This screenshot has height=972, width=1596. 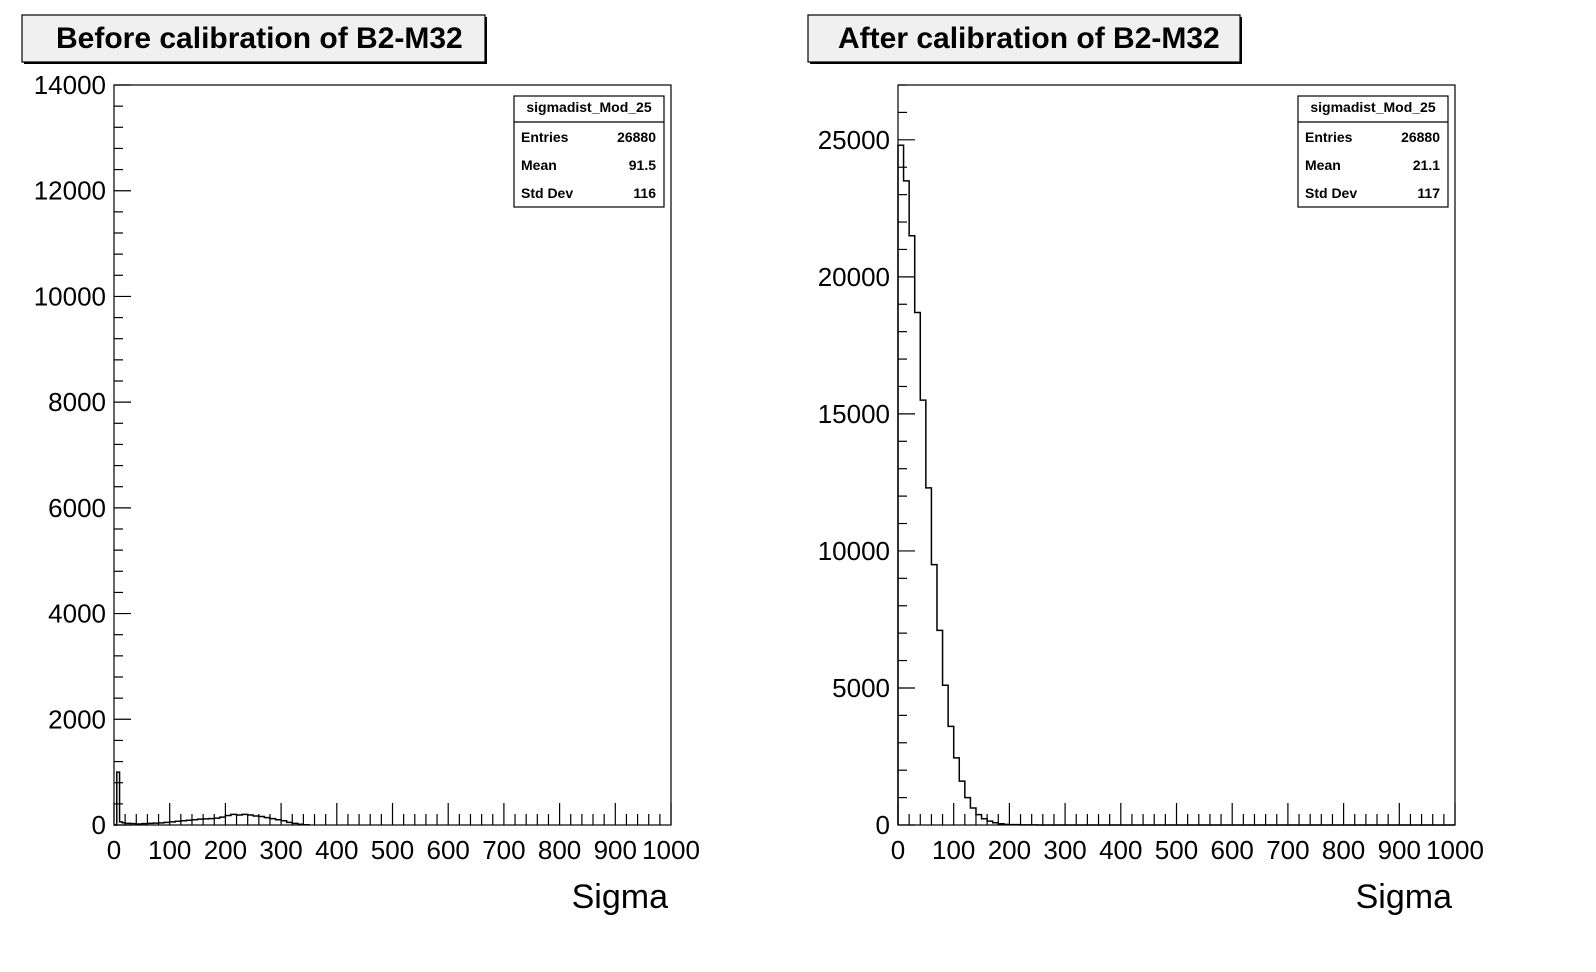 I want to click on y-tick-label: 20000, so click(x=854, y=277).